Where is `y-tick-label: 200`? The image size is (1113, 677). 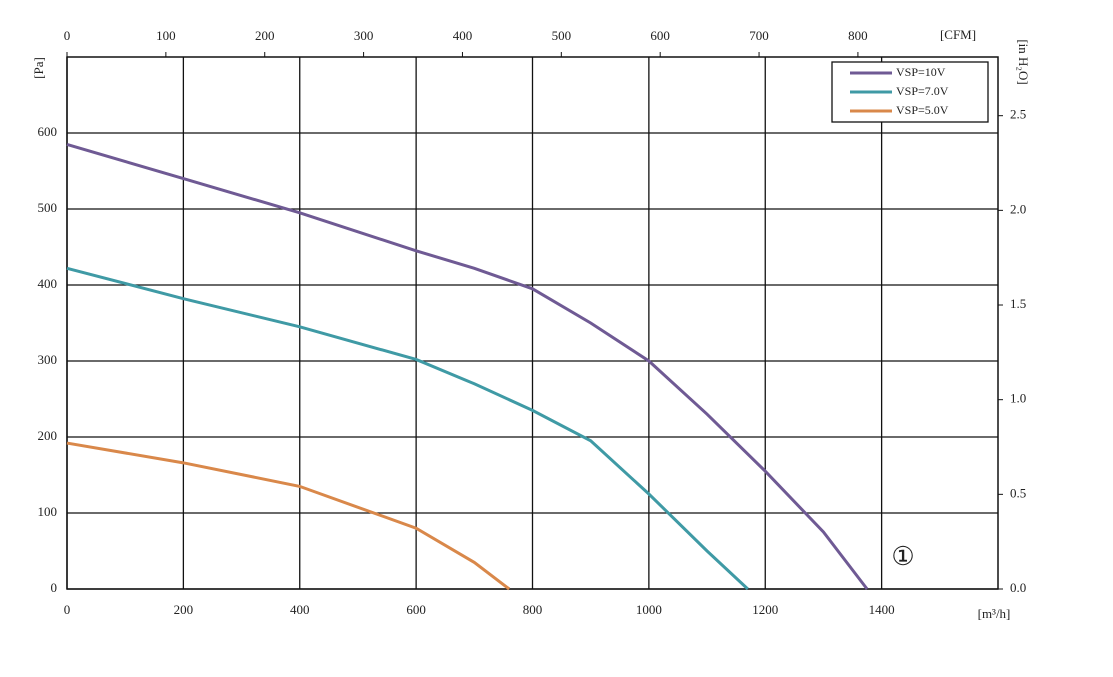
y-tick-label: 200 is located at coordinates (48, 435).